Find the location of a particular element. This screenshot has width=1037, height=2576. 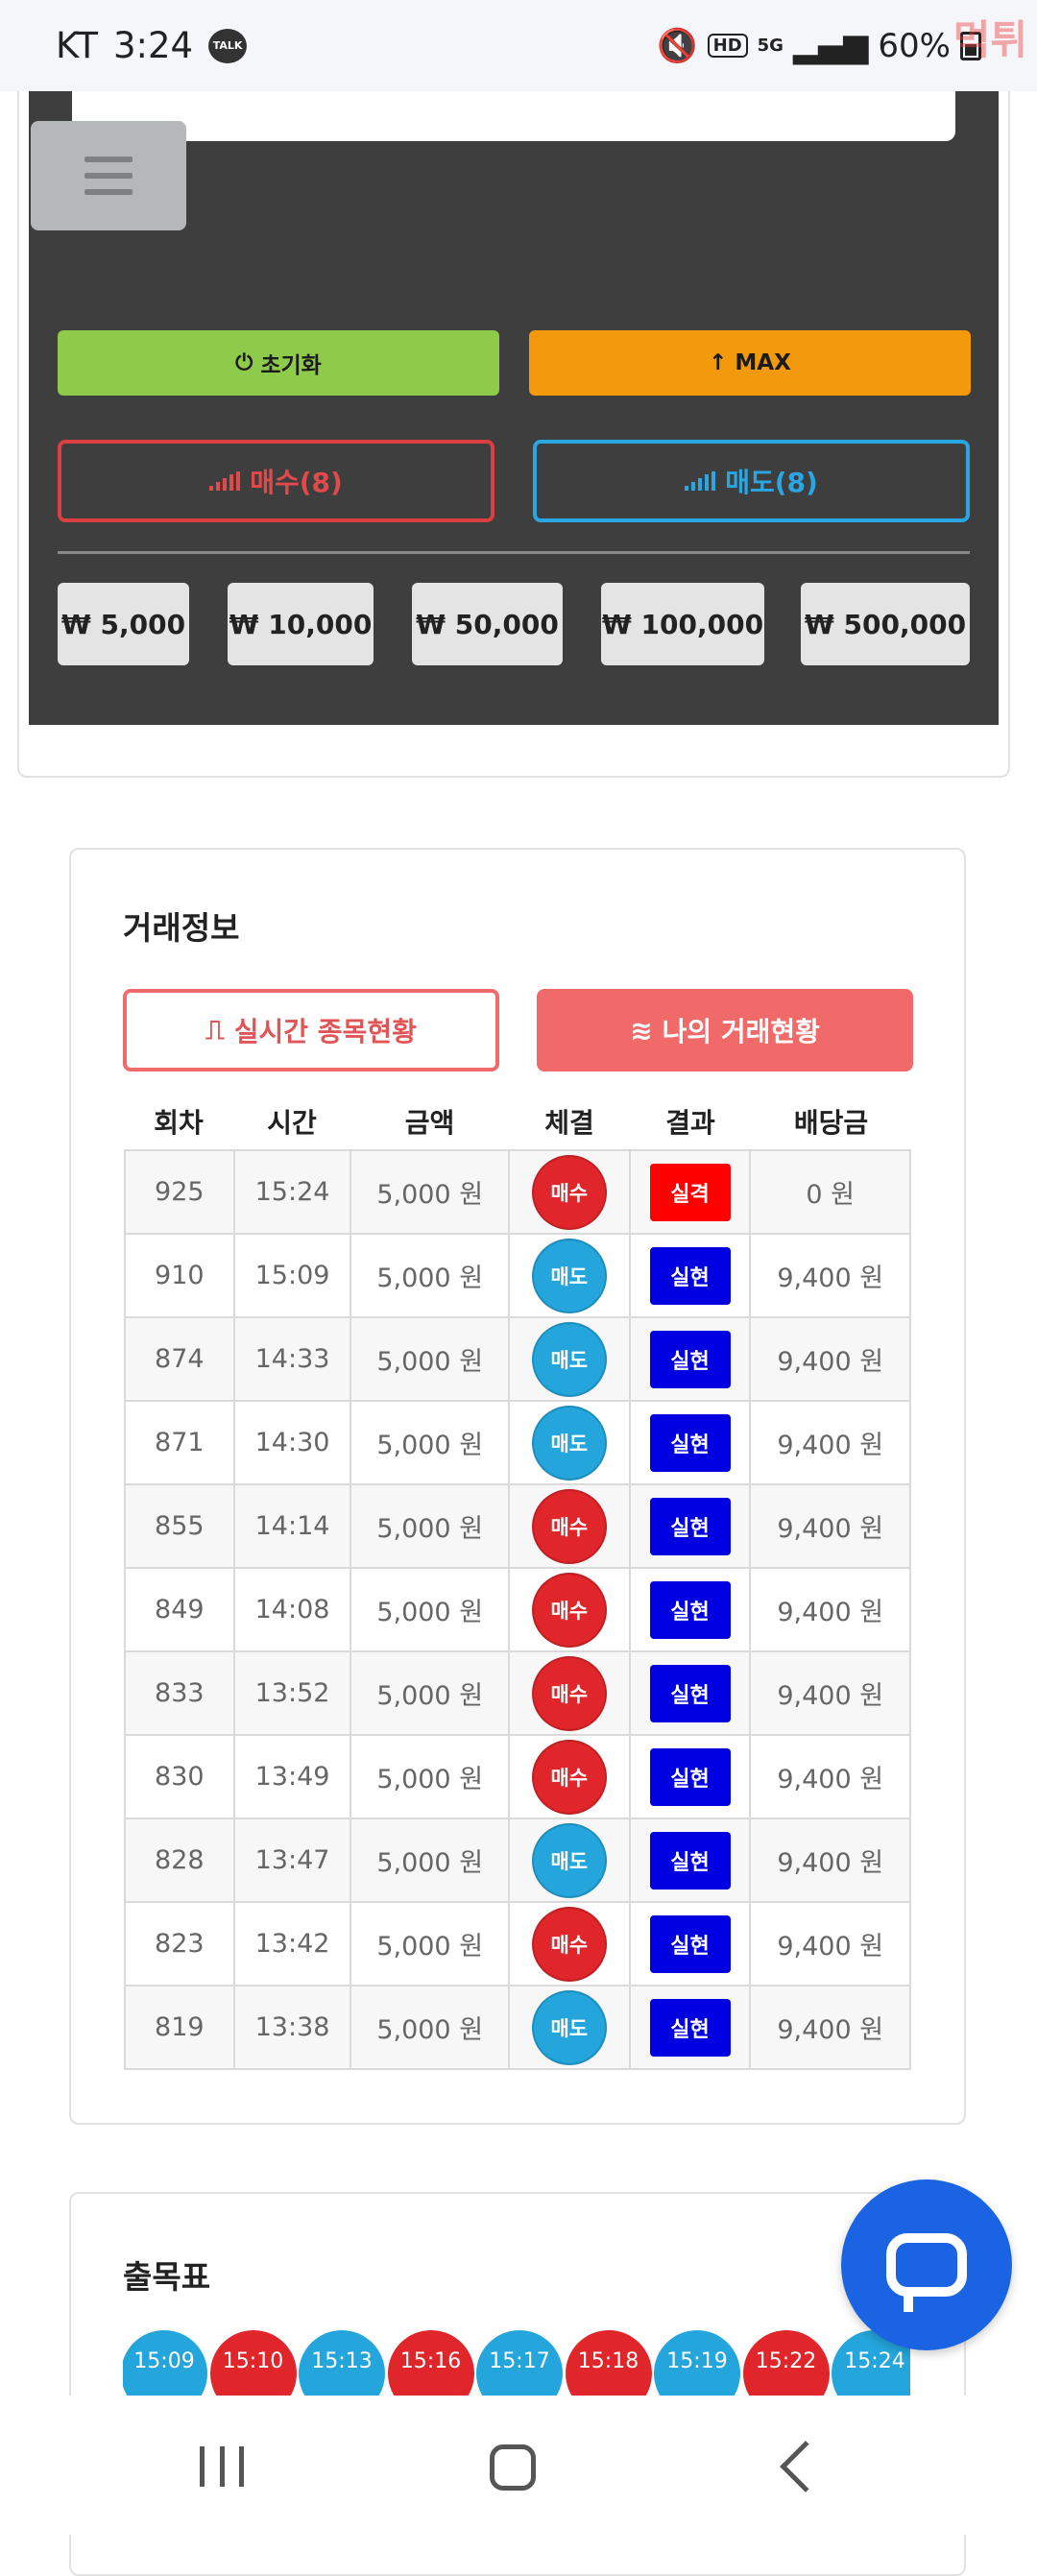

table-row: 855 14:14 5,000 원 매수 실현 9,400 원 is located at coordinates (517, 1526).